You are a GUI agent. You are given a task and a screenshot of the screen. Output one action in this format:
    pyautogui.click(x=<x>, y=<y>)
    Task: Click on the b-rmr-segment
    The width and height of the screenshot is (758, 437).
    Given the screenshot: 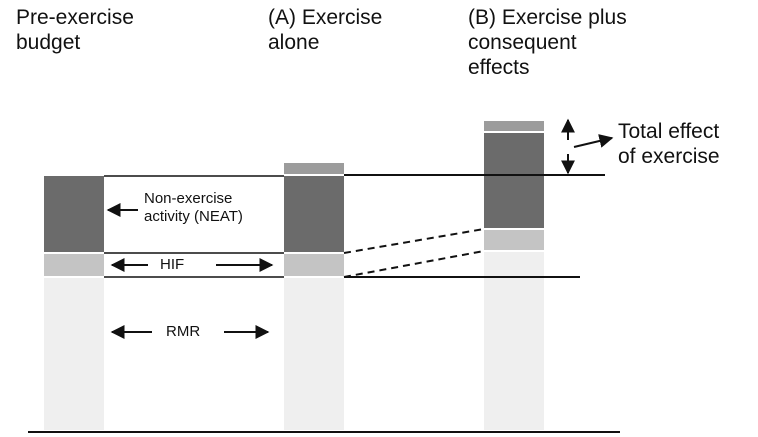 What is the action you would take?
    pyautogui.click(x=514, y=341)
    